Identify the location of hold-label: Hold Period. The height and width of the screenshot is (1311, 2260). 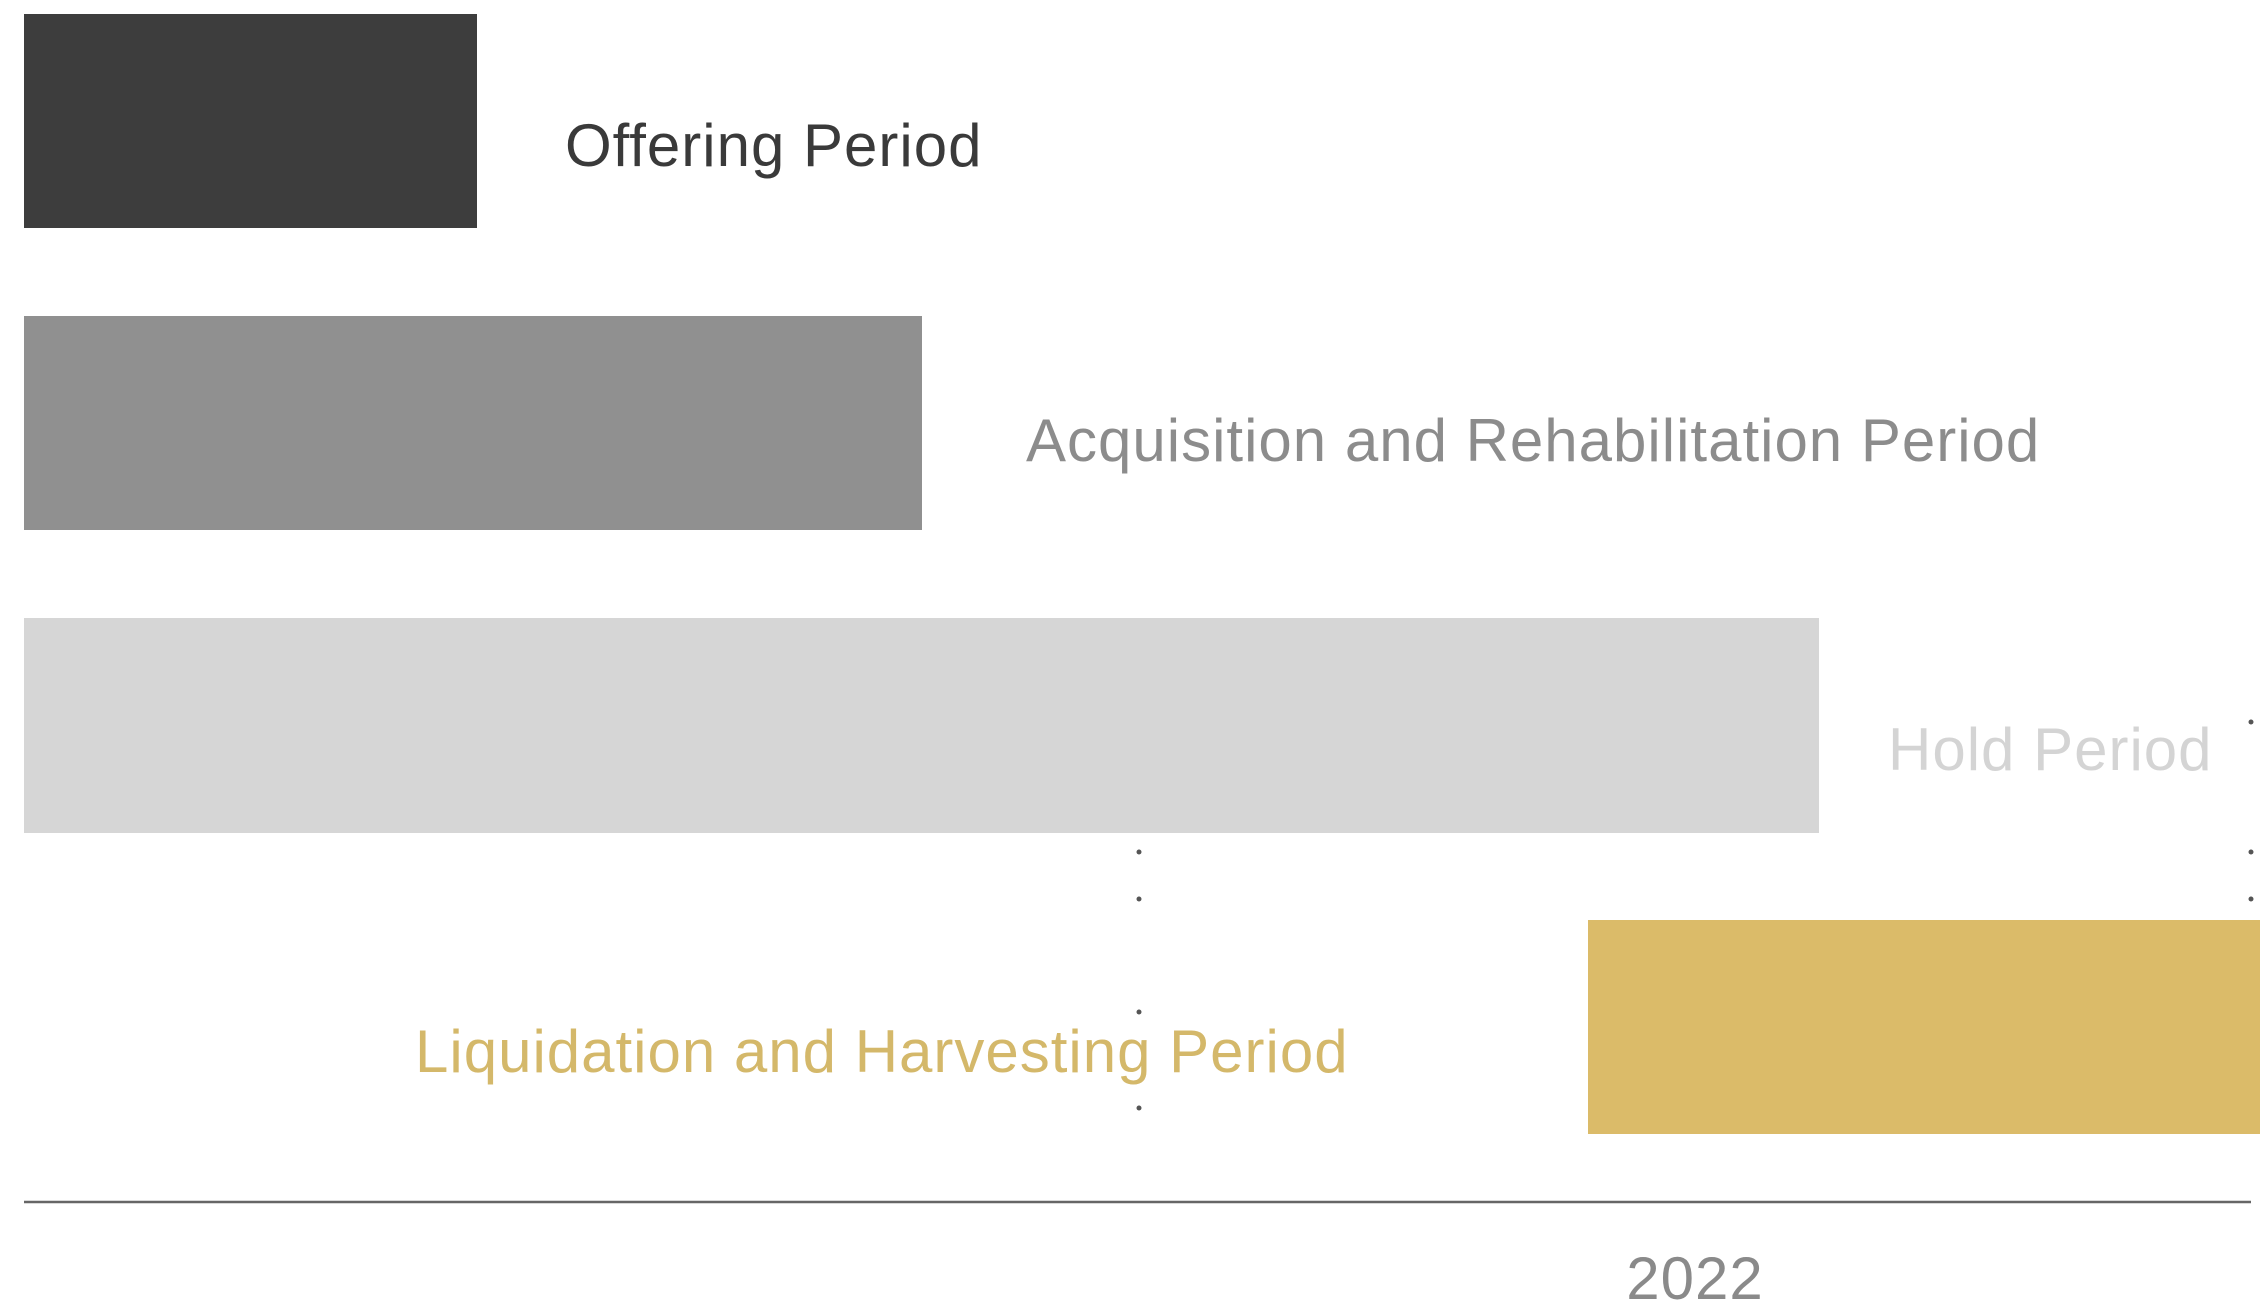
(2050, 749).